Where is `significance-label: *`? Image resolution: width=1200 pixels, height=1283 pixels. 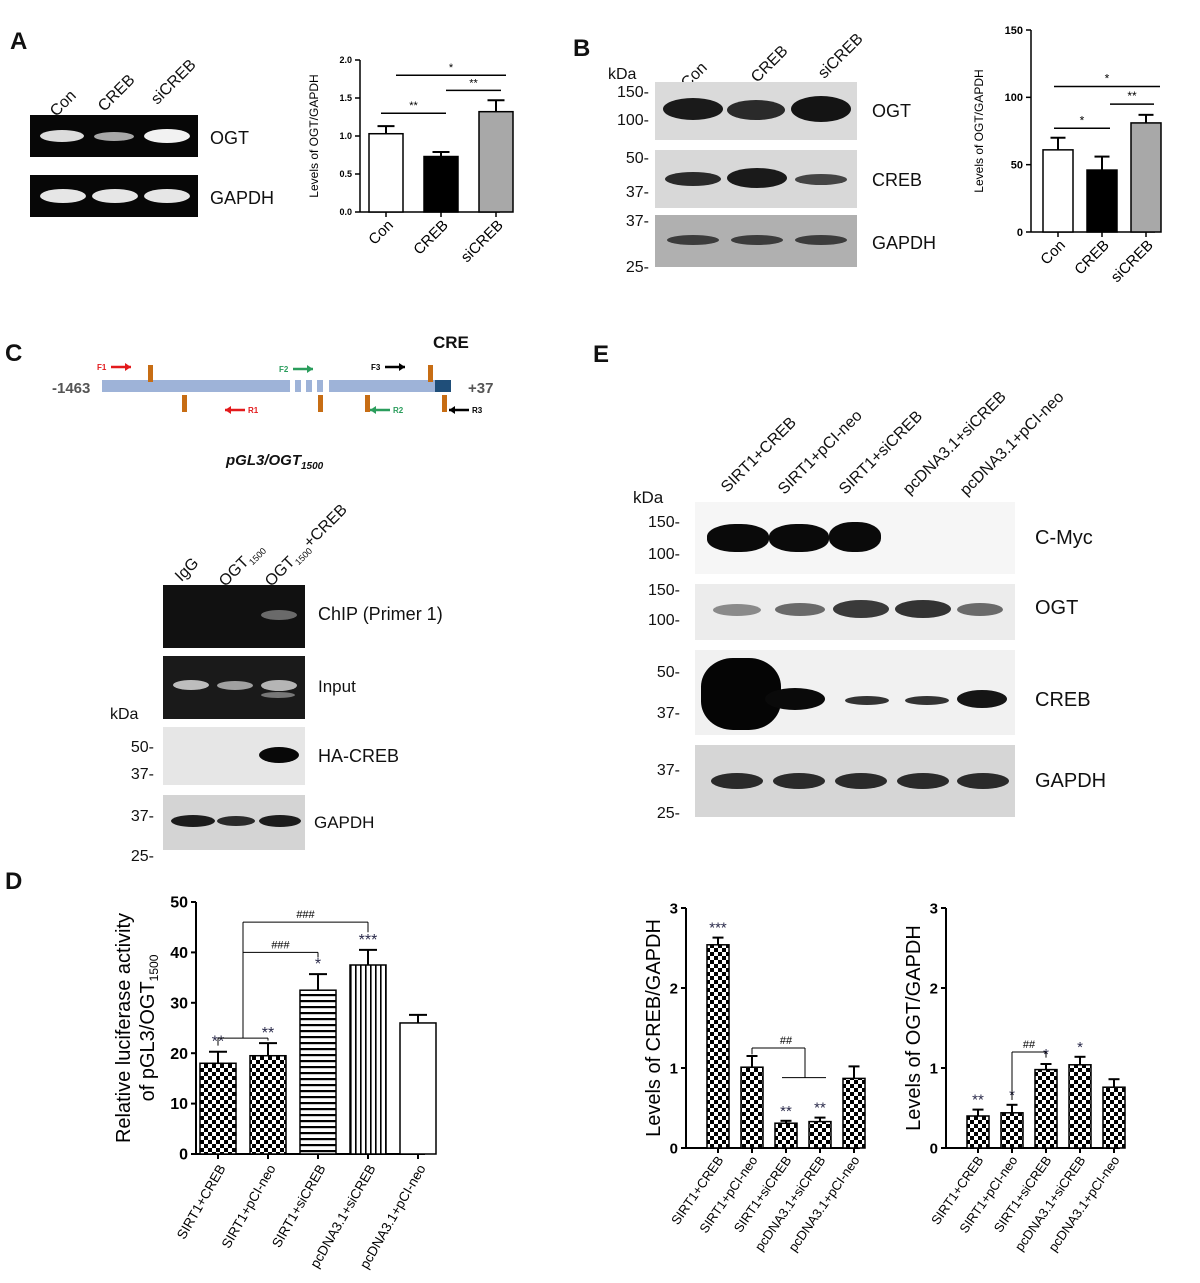 significance-label: * is located at coordinates (318, 964).